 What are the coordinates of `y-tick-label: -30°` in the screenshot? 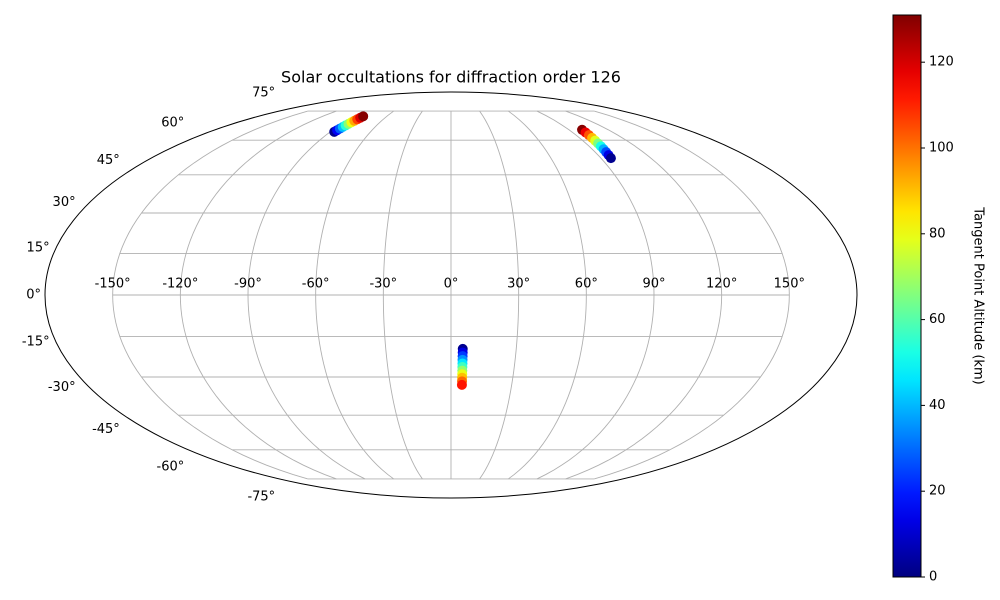 It's located at (62, 387).